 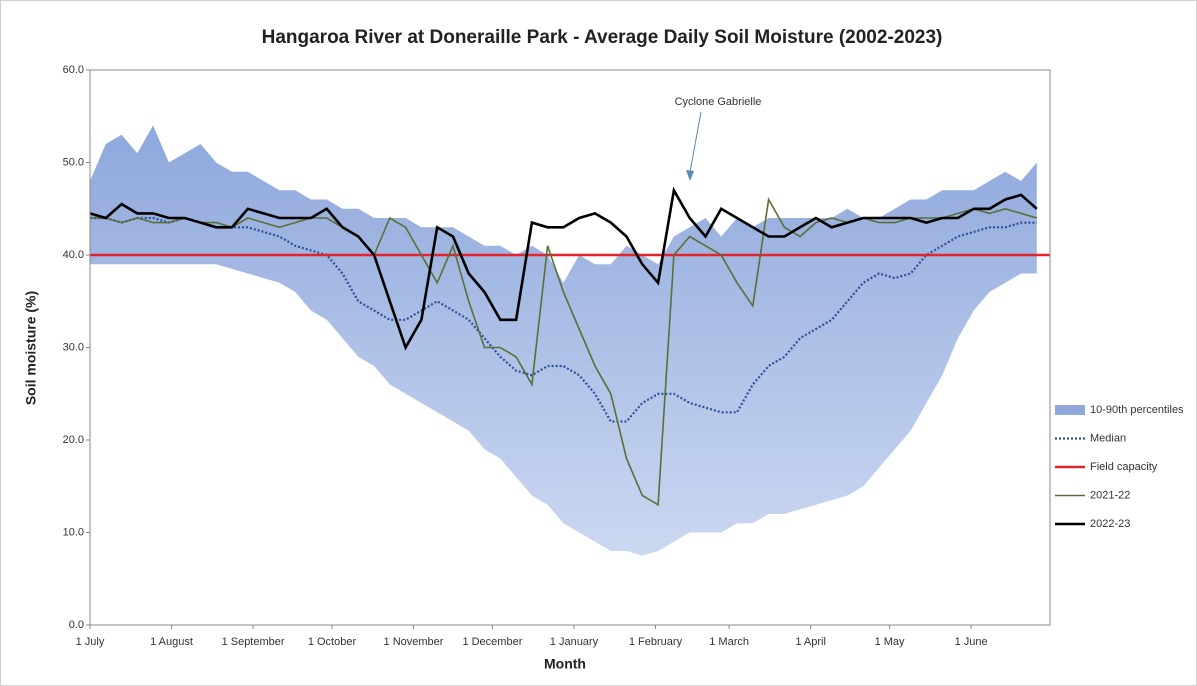 I want to click on x-tick-label: 1 January, so click(x=574, y=642).